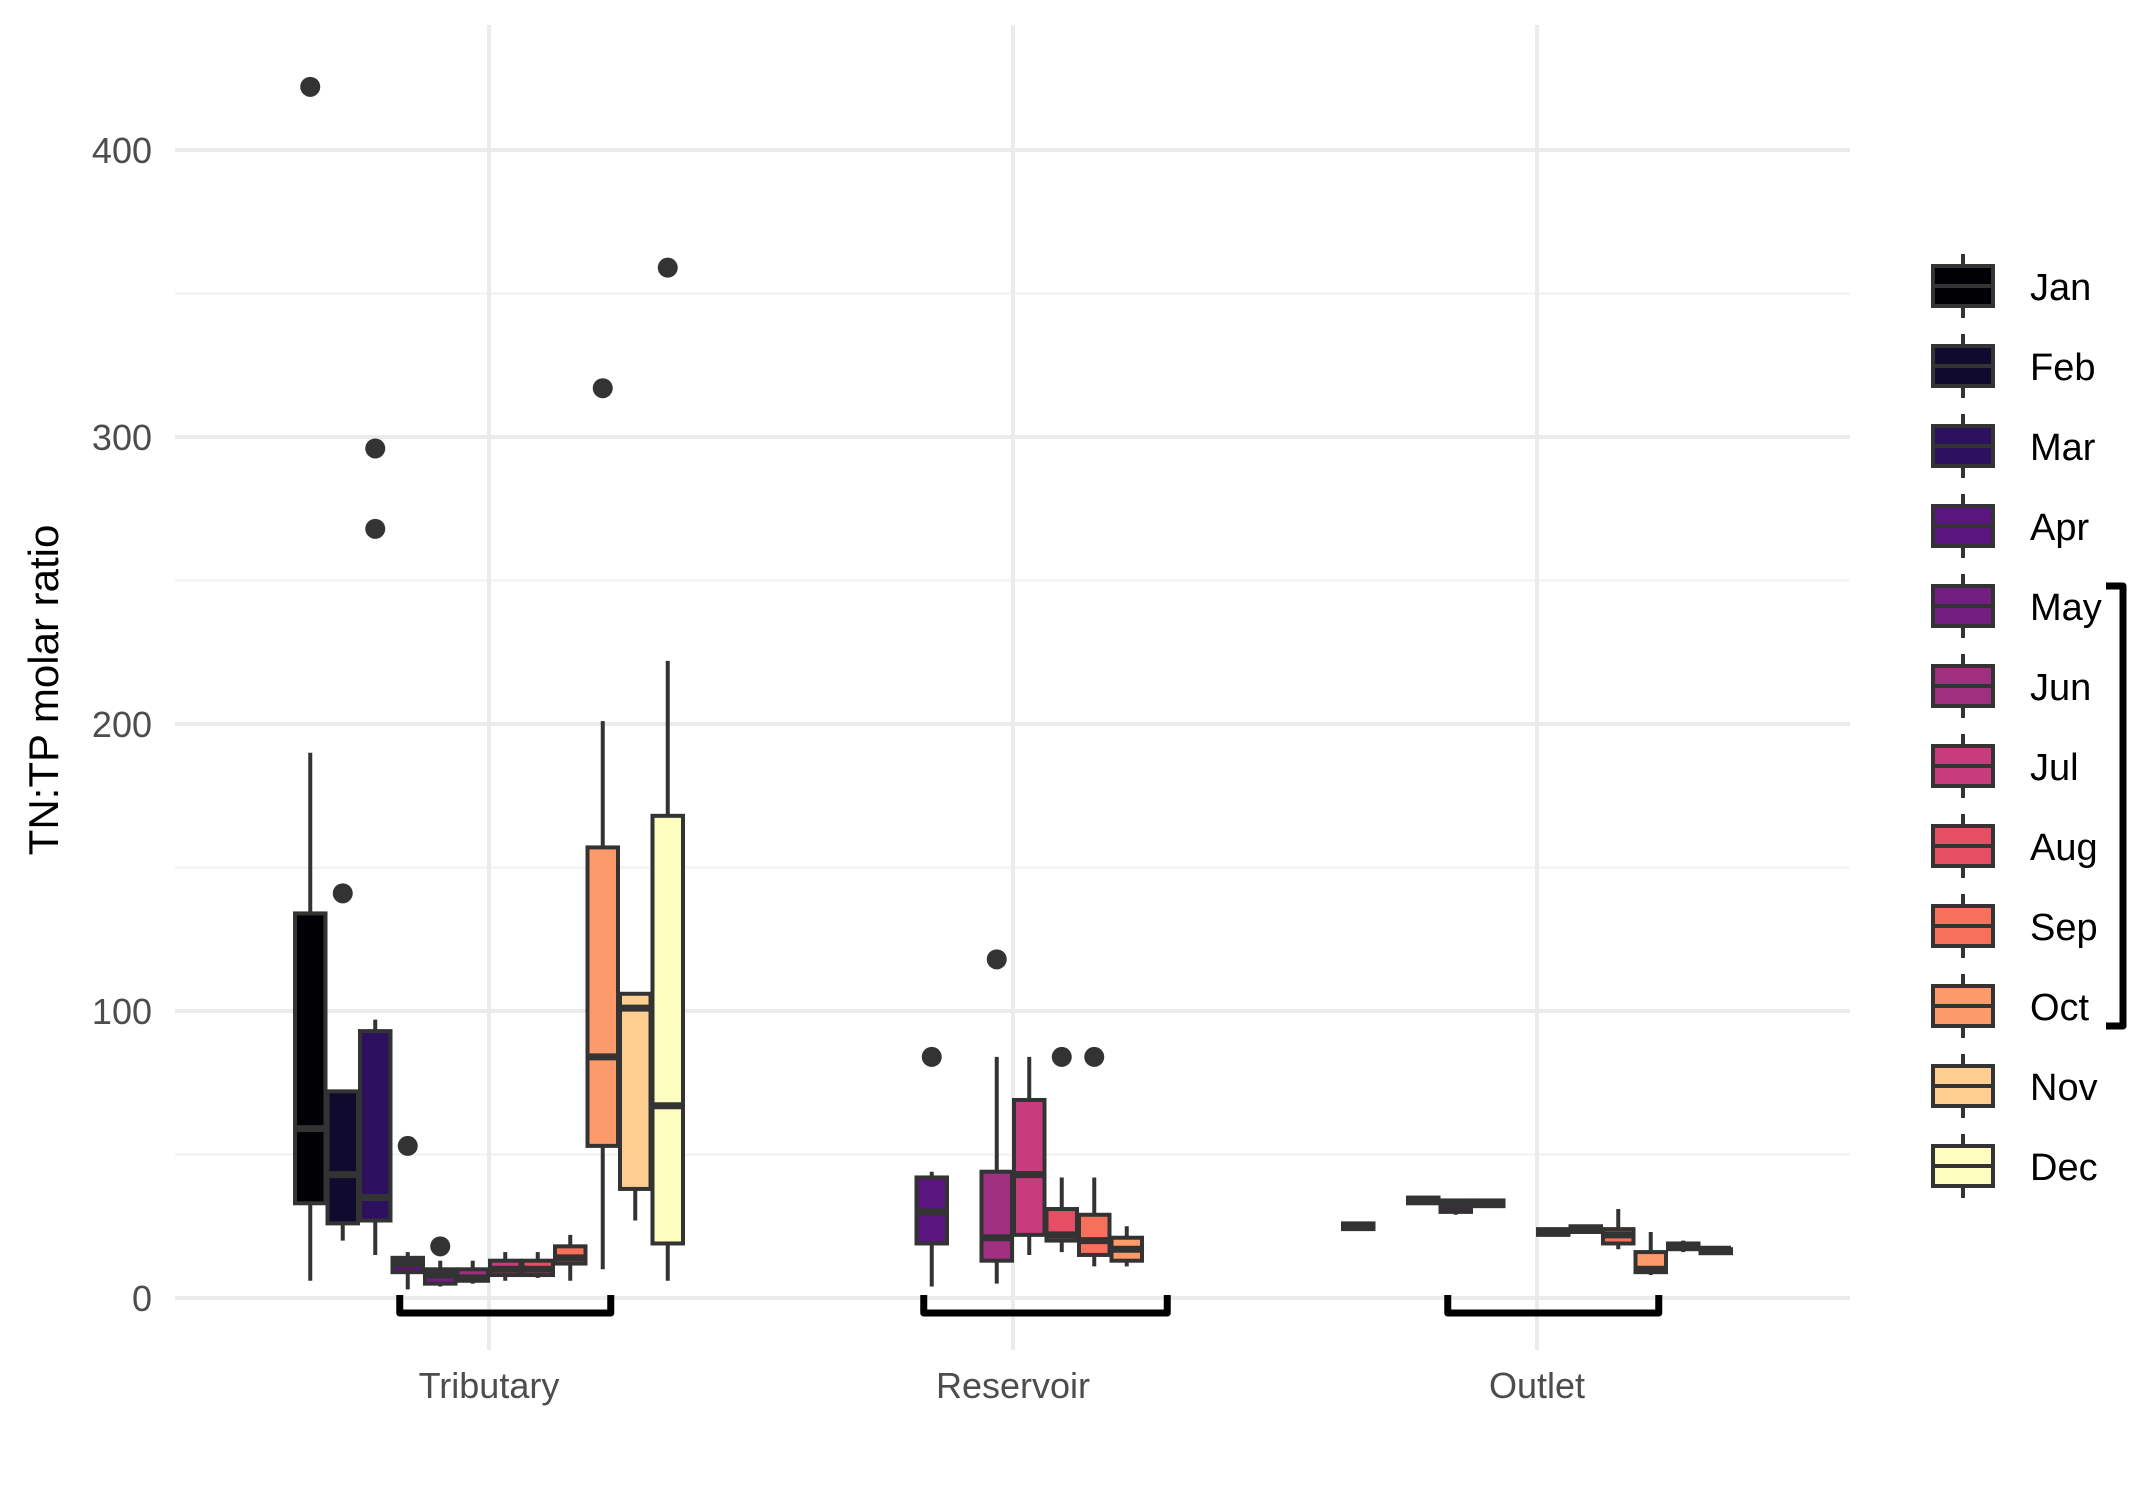  What do you see at coordinates (2064, 1088) in the screenshot?
I see `legend-label: Nov` at bounding box center [2064, 1088].